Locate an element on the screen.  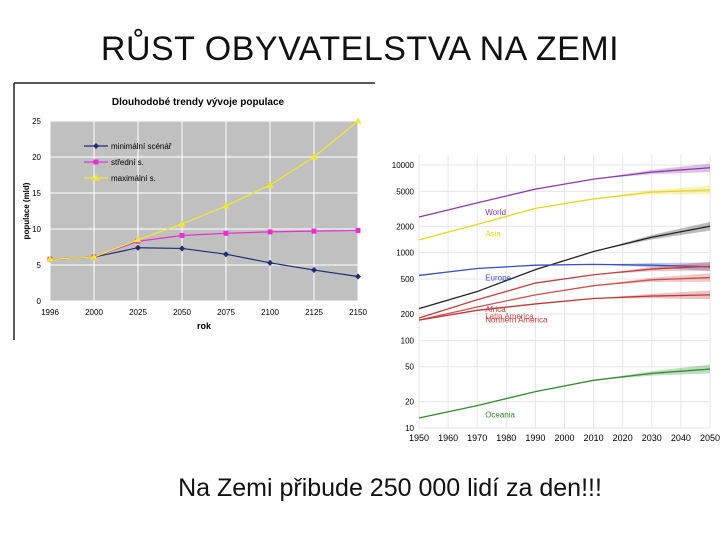
y-axis-label: populace (mld) is located at coordinates (26, 210).